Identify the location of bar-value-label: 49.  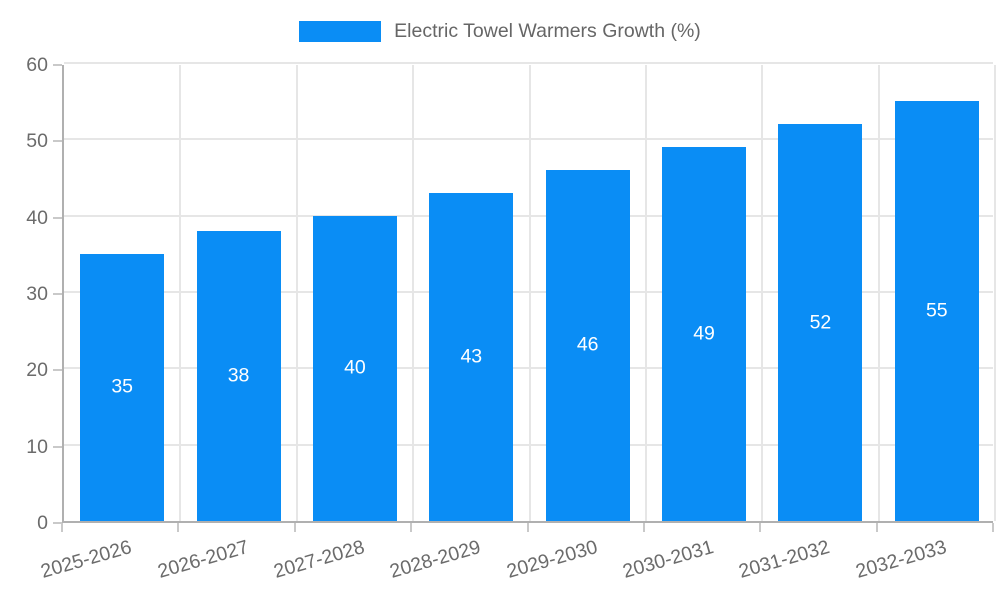
(704, 333).